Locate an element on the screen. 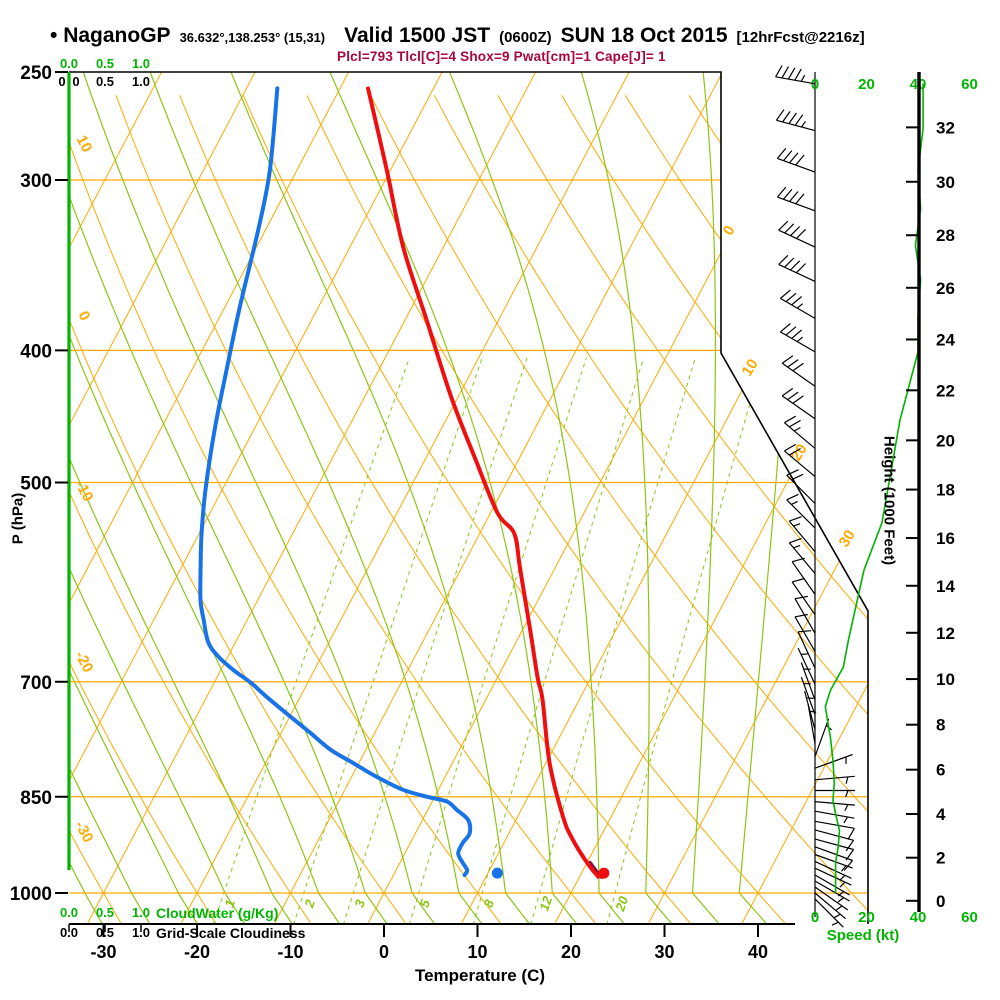  mixing-ratio-label: 12 is located at coordinates (545, 903).